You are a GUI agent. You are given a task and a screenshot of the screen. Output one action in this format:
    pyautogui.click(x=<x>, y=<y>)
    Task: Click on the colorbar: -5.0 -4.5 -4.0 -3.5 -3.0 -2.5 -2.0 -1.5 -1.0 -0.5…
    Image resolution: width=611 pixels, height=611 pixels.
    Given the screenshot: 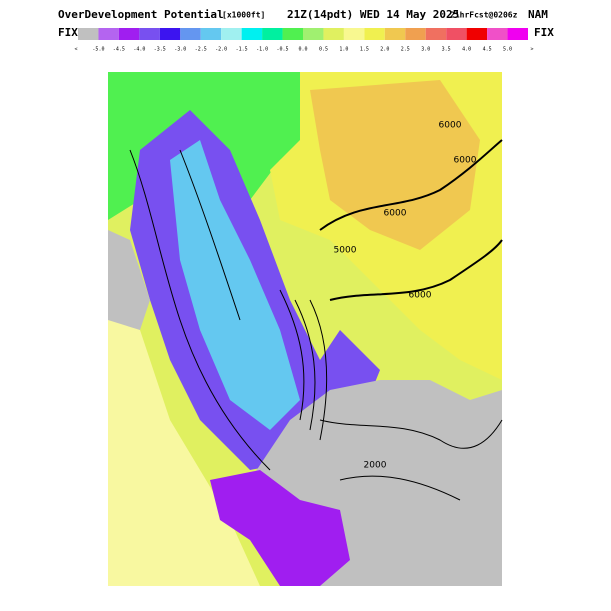 What is the action you would take?
    pyautogui.click(x=304, y=40)
    